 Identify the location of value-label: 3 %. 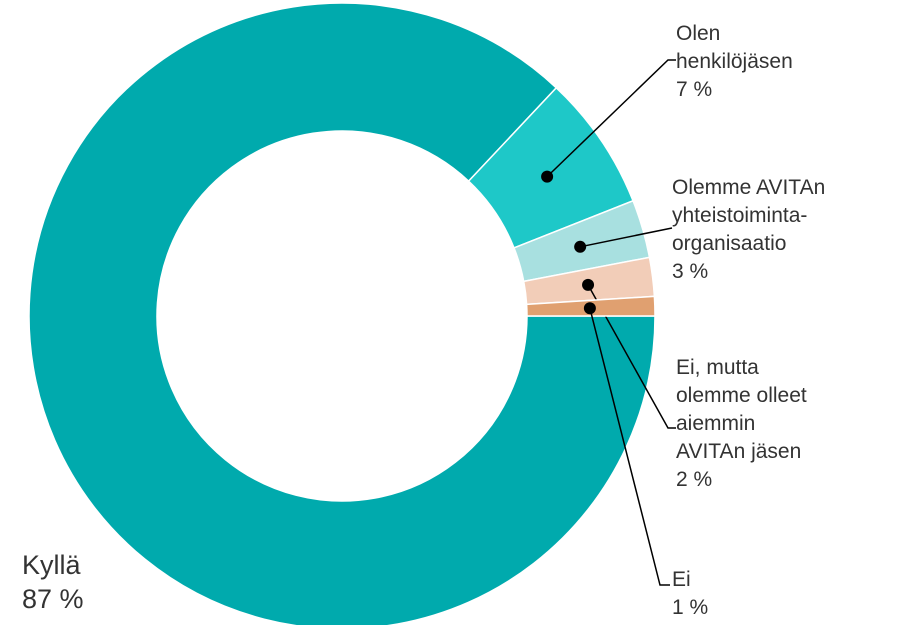
(690, 271).